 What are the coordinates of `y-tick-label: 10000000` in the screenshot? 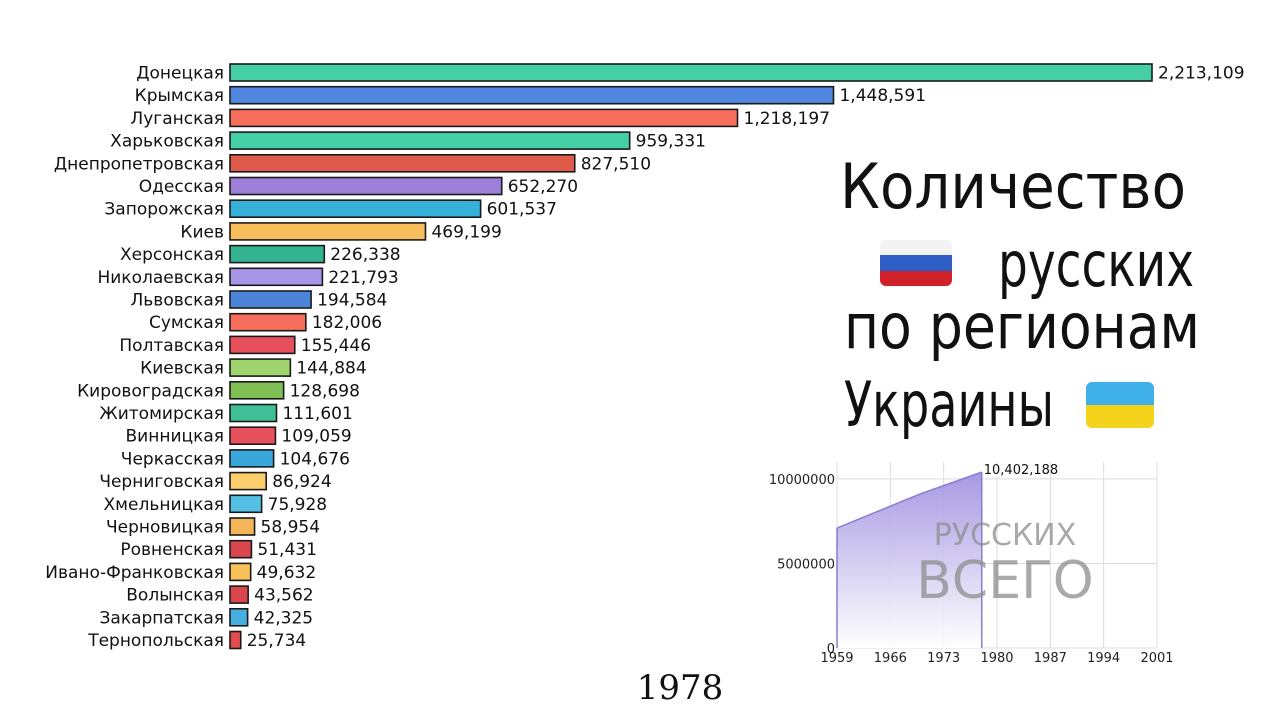 It's located at (802, 480).